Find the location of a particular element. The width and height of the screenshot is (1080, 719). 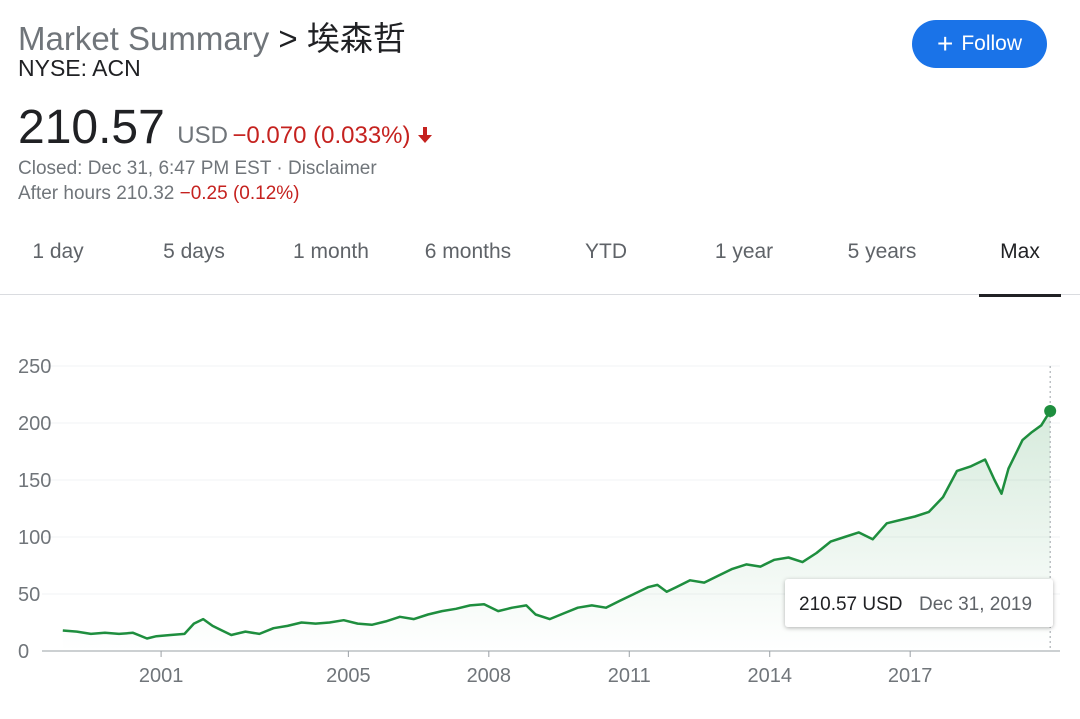

x-tick-label: 2017 is located at coordinates (910, 676).